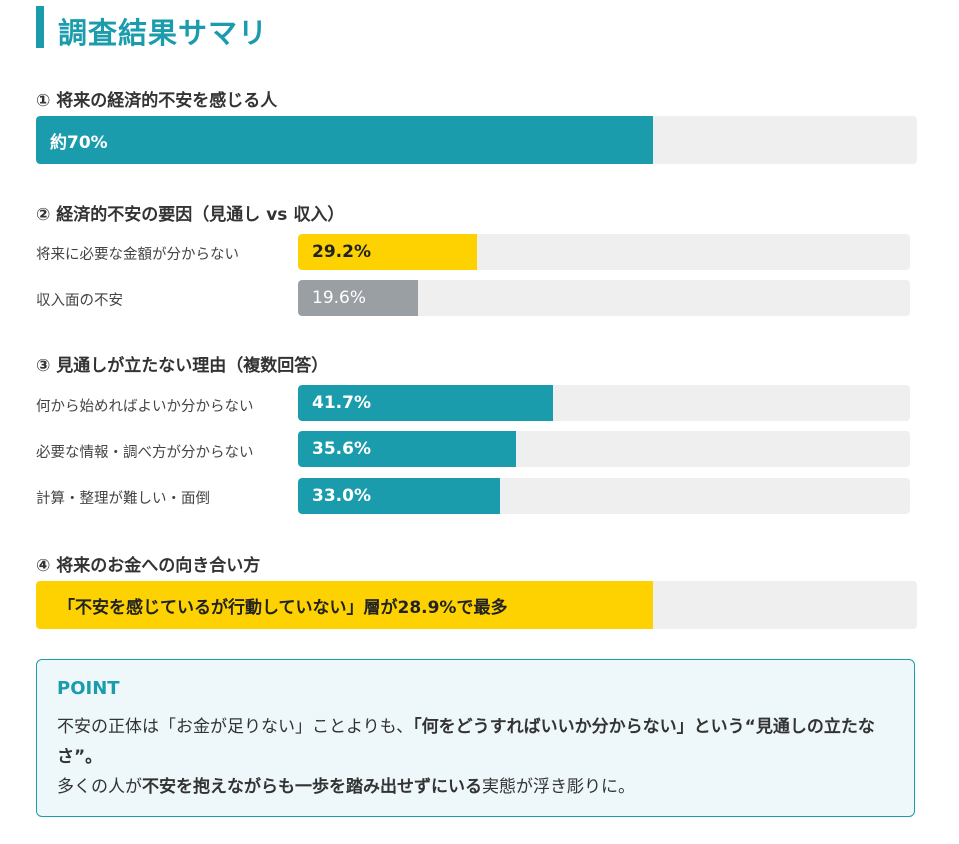  I want to click on point-text-emphasis: という“見通しの立たなさ”。, so click(466, 742).